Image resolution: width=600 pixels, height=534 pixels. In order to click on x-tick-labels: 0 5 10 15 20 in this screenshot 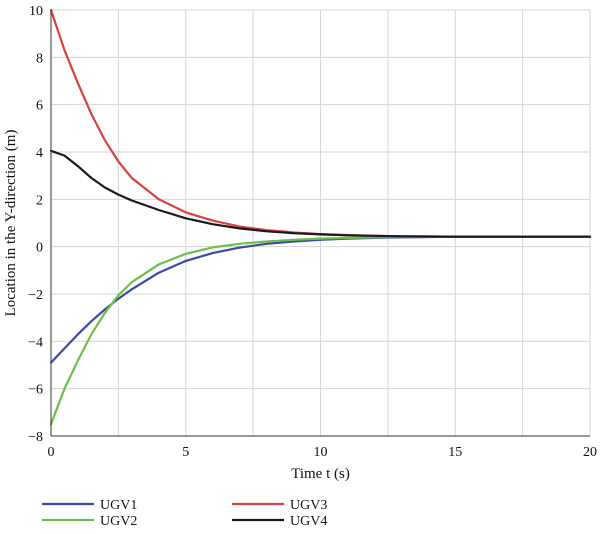, I will do `click(323, 452)`.